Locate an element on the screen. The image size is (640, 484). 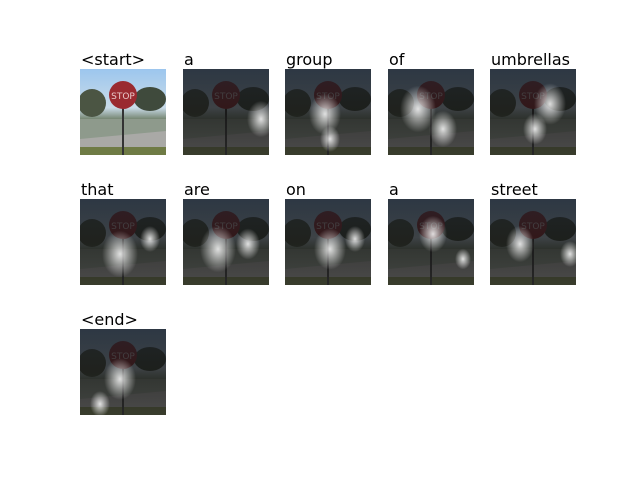
attention-tile: <end> is located at coordinates (122, 363).